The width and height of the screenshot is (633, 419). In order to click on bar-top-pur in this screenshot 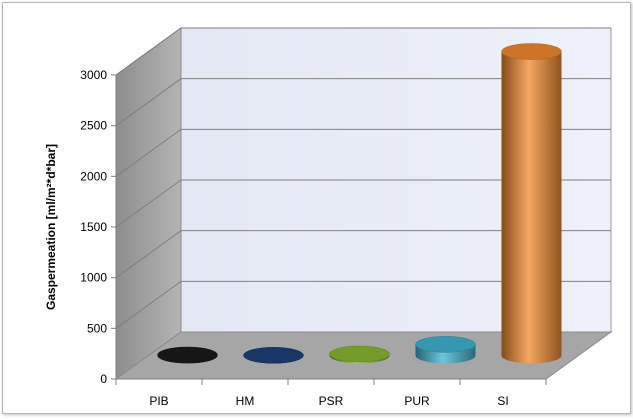, I will do `click(445, 344)`.